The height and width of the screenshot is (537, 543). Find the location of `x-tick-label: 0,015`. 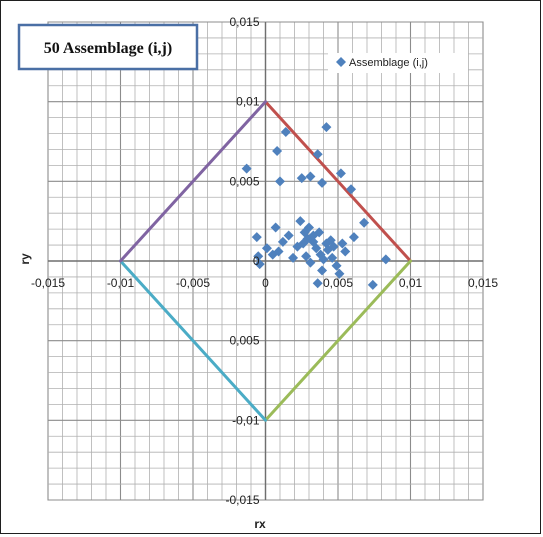

x-tick-label: 0,015 is located at coordinates (483, 283).